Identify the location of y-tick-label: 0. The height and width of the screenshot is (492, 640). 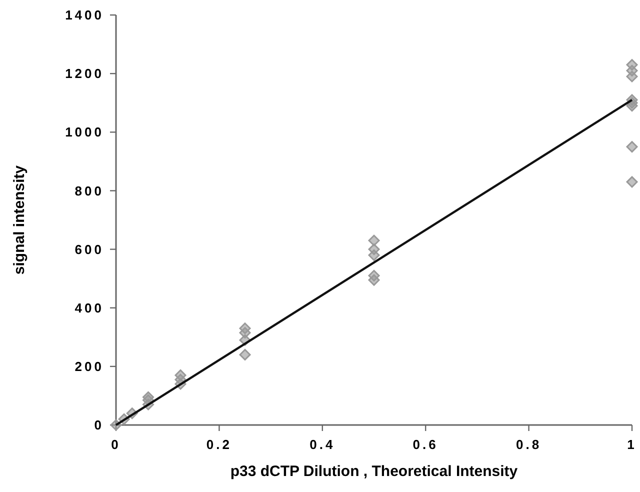
(99, 425).